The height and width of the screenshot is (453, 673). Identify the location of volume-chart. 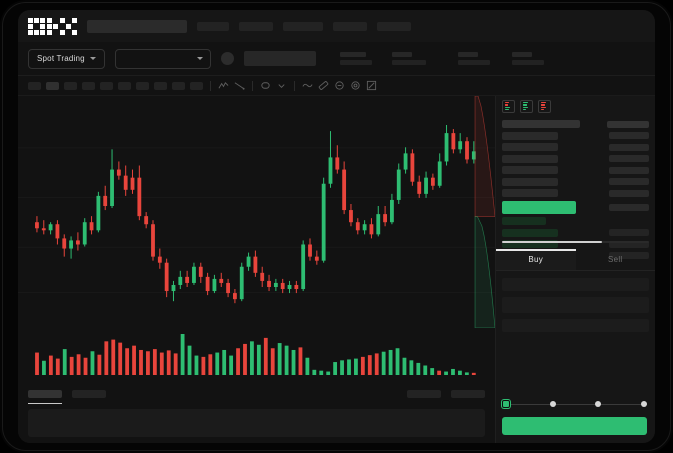
(256, 355).